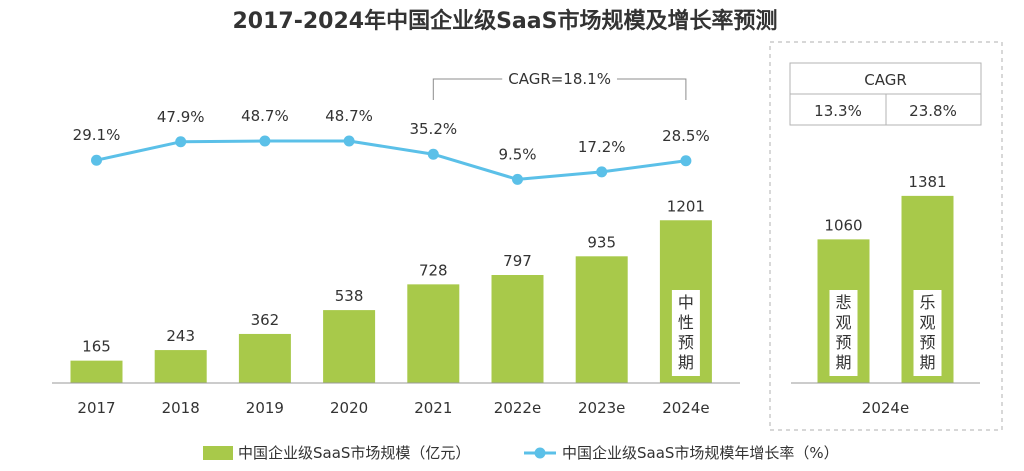 This screenshot has width=1024, height=471. I want to click on cagr-annotation: CAGR=18.1%, so click(559, 79).